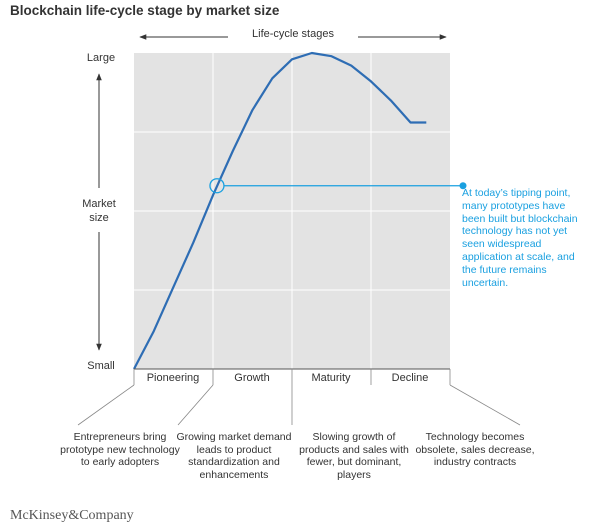 The width and height of the screenshot is (600, 531). I want to click on stage-label-growth: Growth, so click(252, 378).